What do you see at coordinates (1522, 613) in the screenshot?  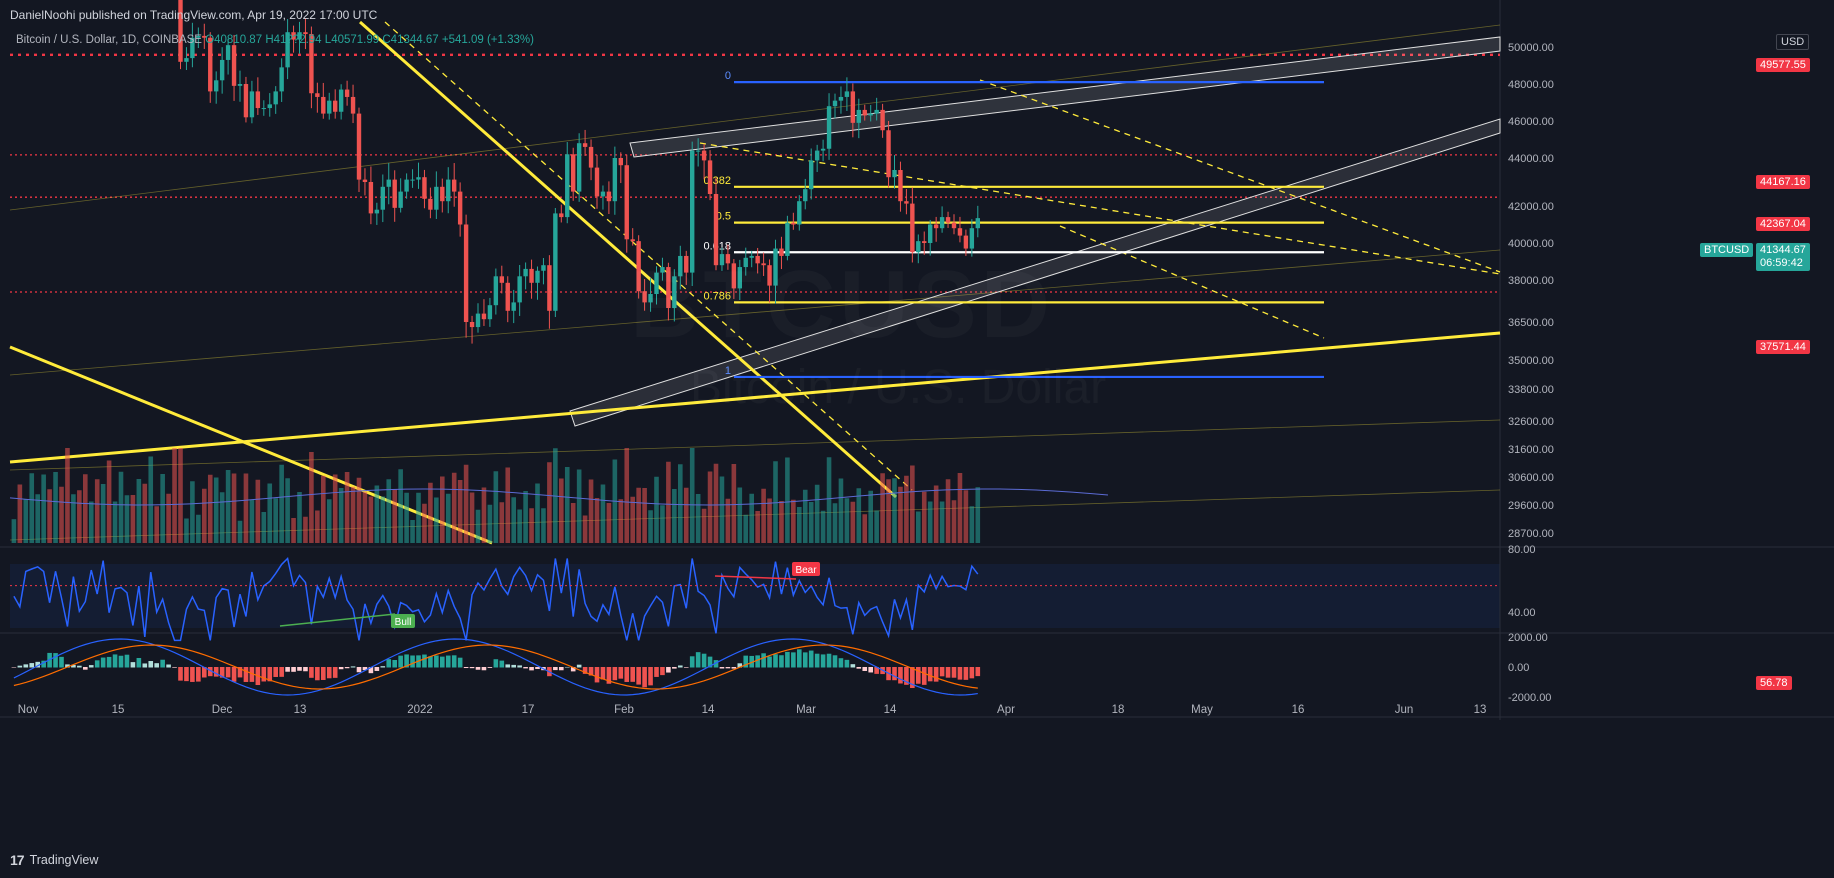 I see `rsi-tick-1: 40.00` at bounding box center [1522, 613].